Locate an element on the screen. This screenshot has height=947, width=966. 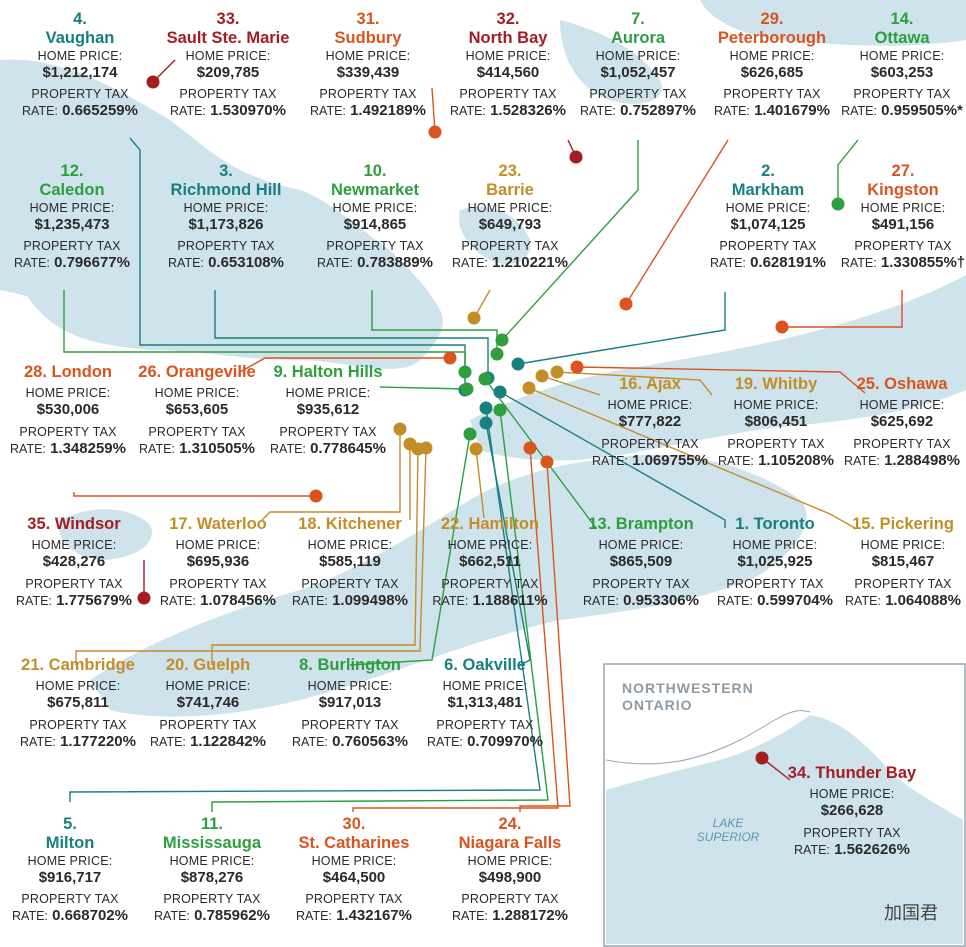
city-dot-newmarket is located at coordinates (497, 354).